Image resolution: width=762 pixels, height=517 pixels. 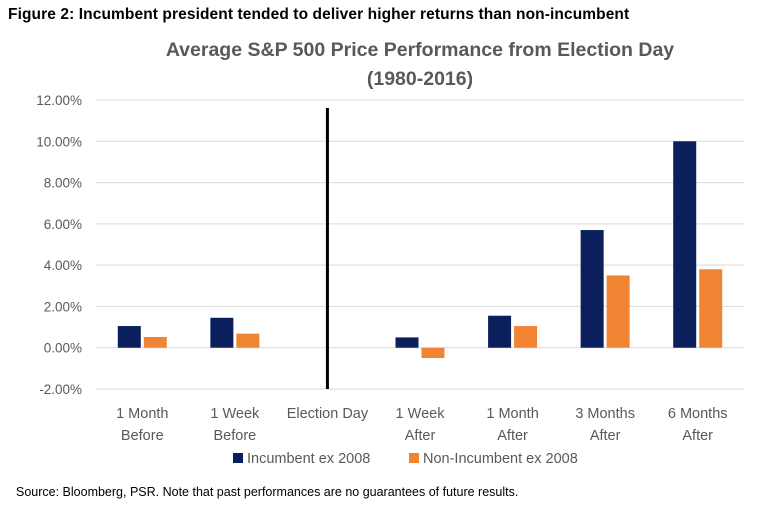 I want to click on y-tick-label: 6.00%, so click(x=63, y=224).